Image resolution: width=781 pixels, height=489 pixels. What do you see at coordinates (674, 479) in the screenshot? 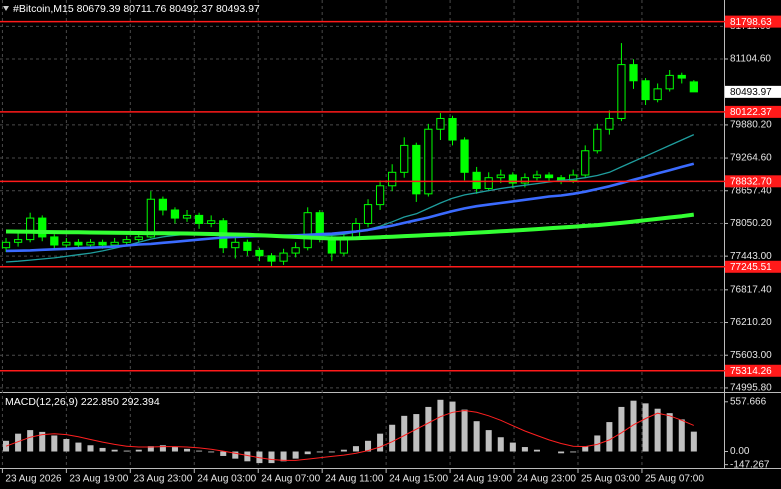
I see `x-tick-label: 25 Aug 07:00` at bounding box center [674, 479].